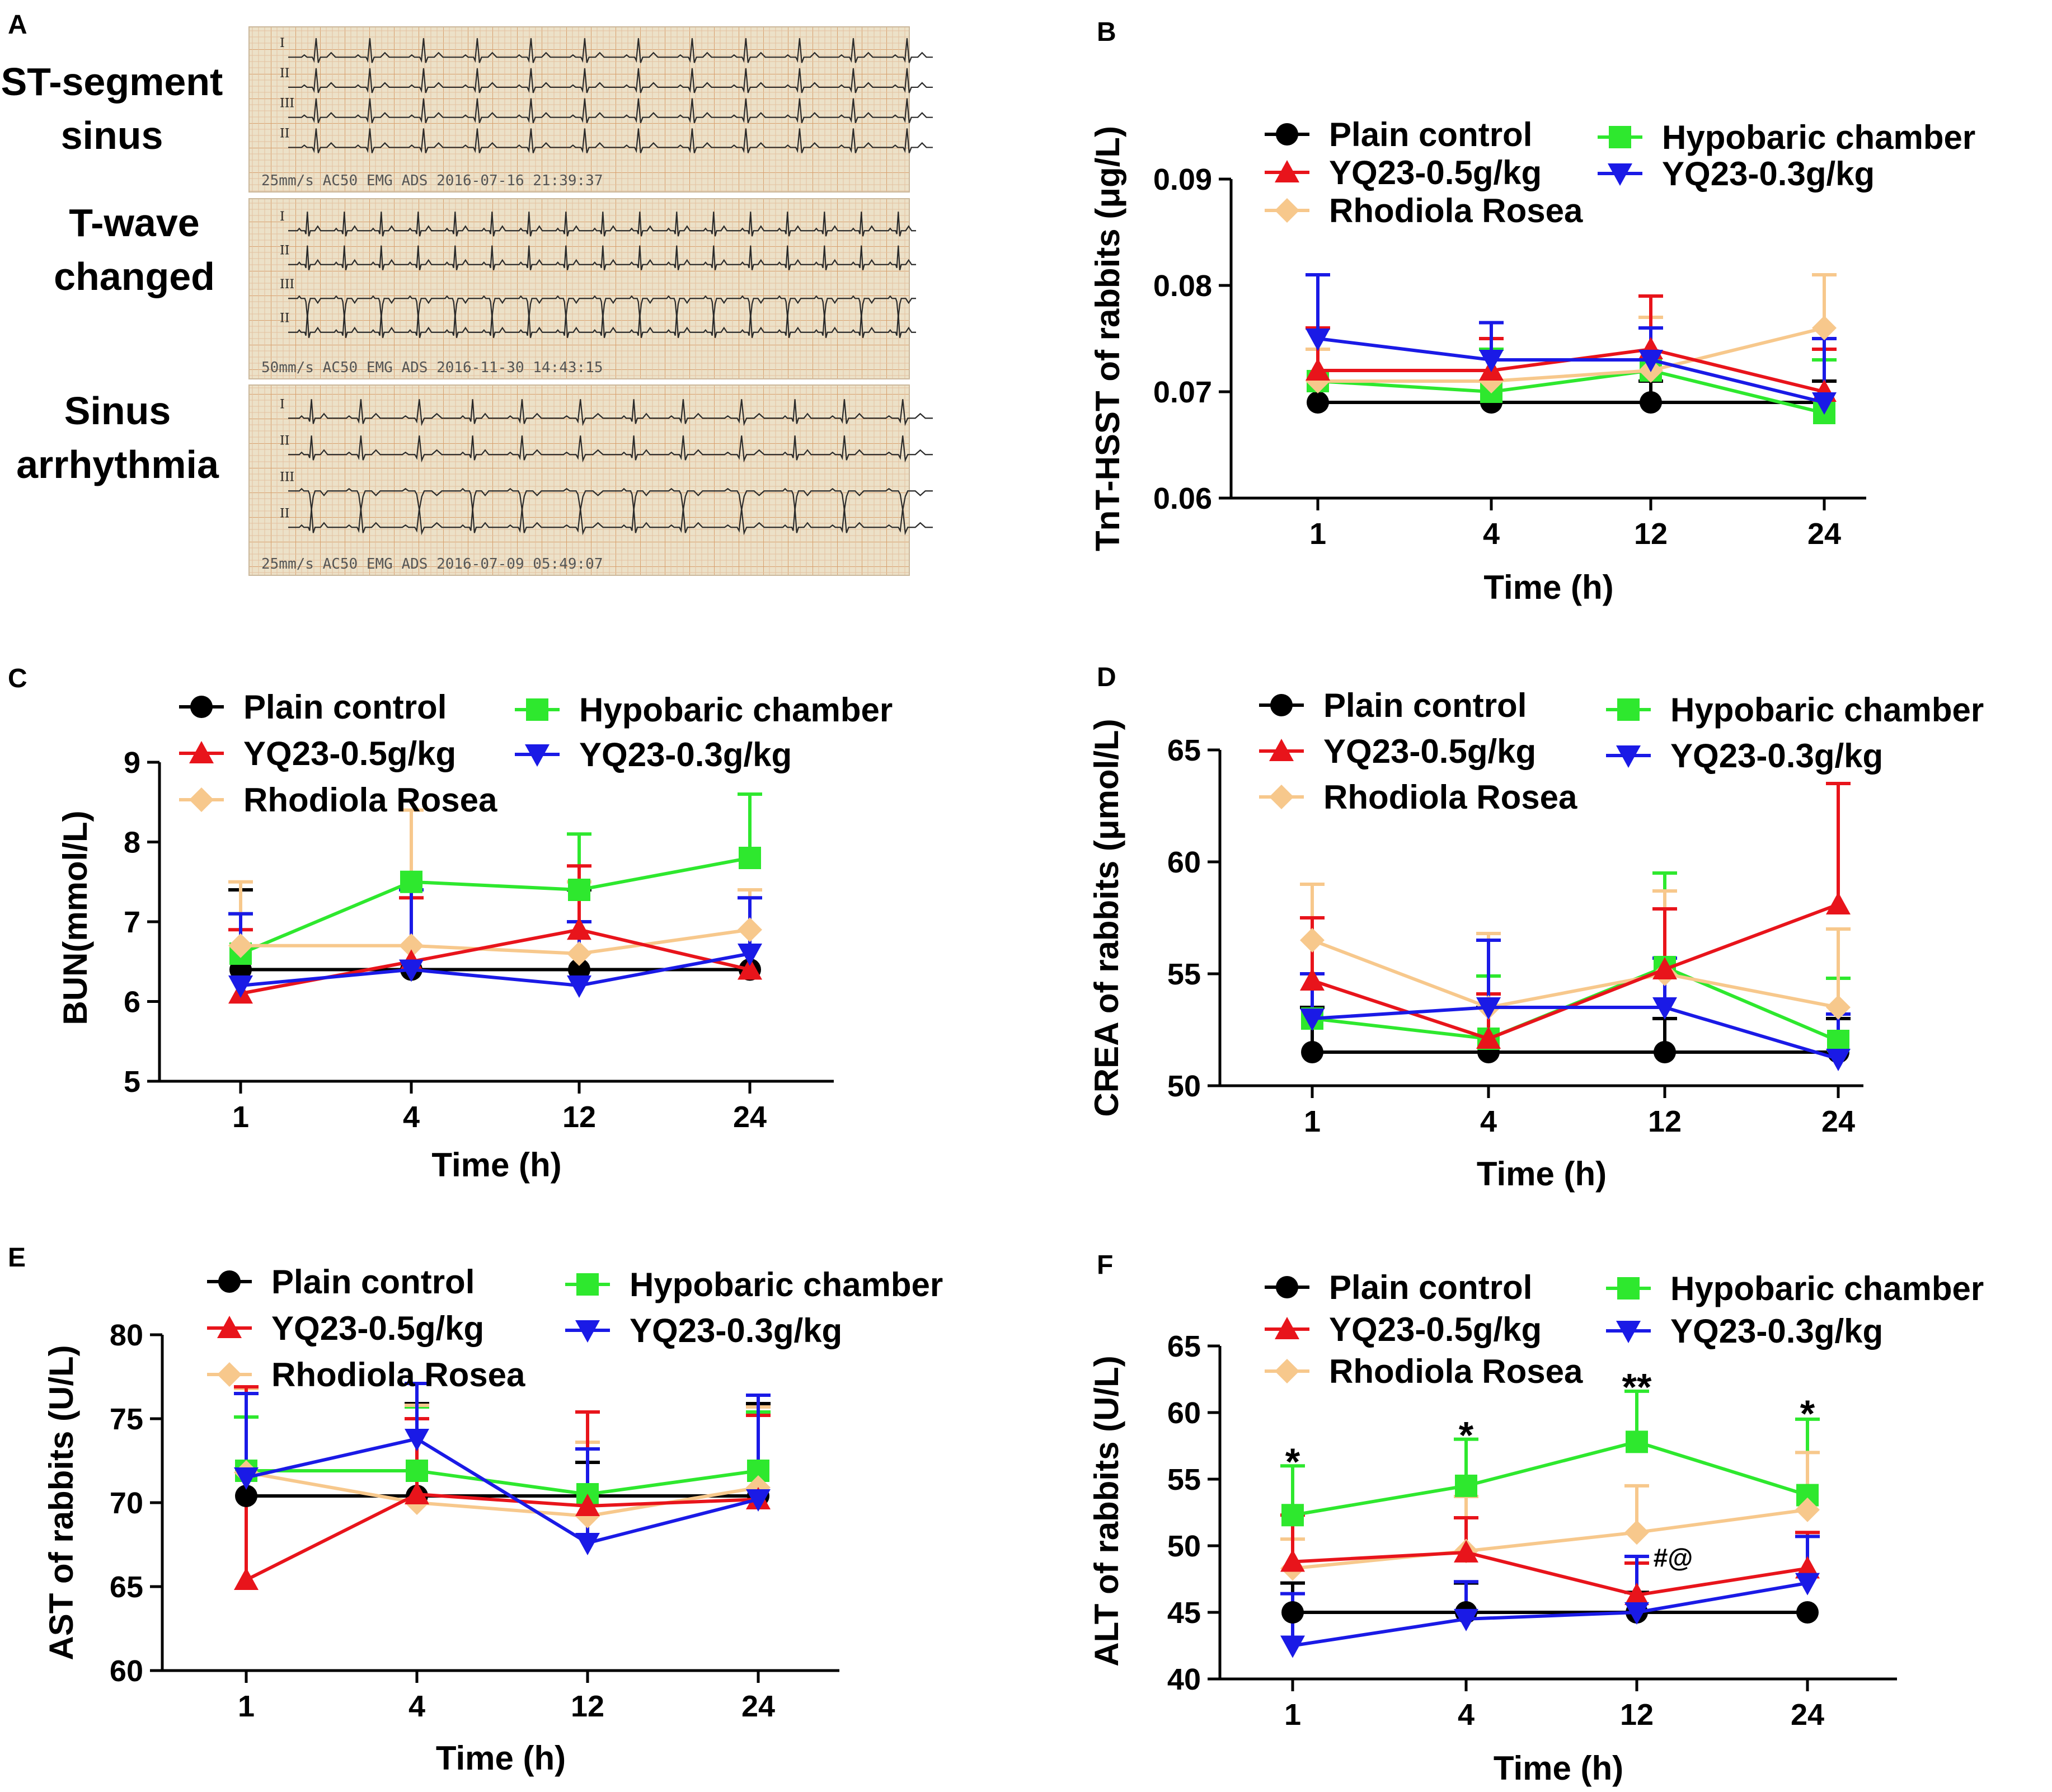  Describe the element at coordinates (1107, 338) in the screenshot. I see `y-axis-label: TnT-HSST of rabbits (μg/L)` at that location.